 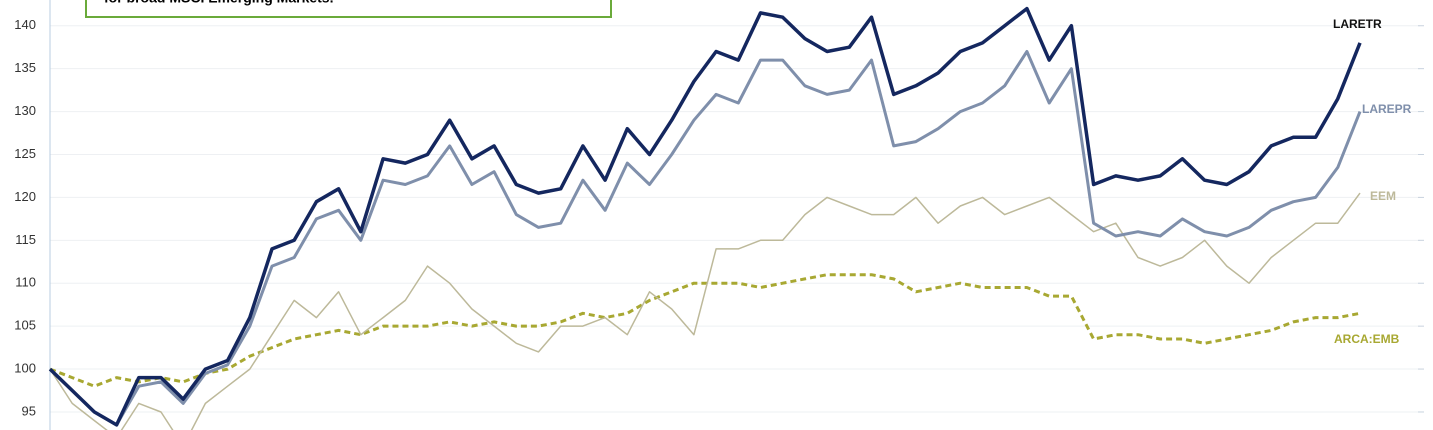 I want to click on series-label: LARETR, so click(x=1357, y=24).